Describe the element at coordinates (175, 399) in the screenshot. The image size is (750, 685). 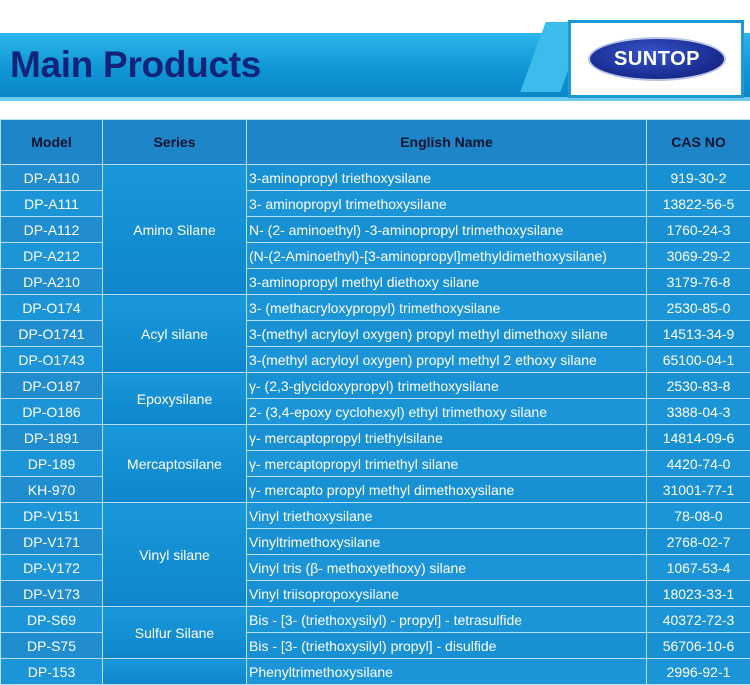
I see `series-cell: Epoxysilane` at that location.